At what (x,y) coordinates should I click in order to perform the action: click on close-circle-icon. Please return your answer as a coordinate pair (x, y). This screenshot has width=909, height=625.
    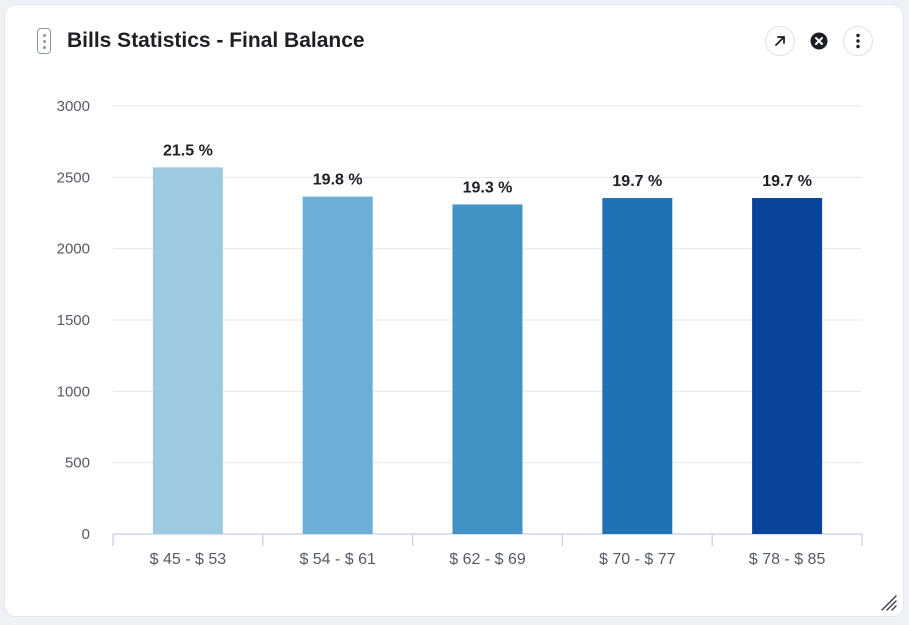
    Looking at the image, I should click on (819, 41).